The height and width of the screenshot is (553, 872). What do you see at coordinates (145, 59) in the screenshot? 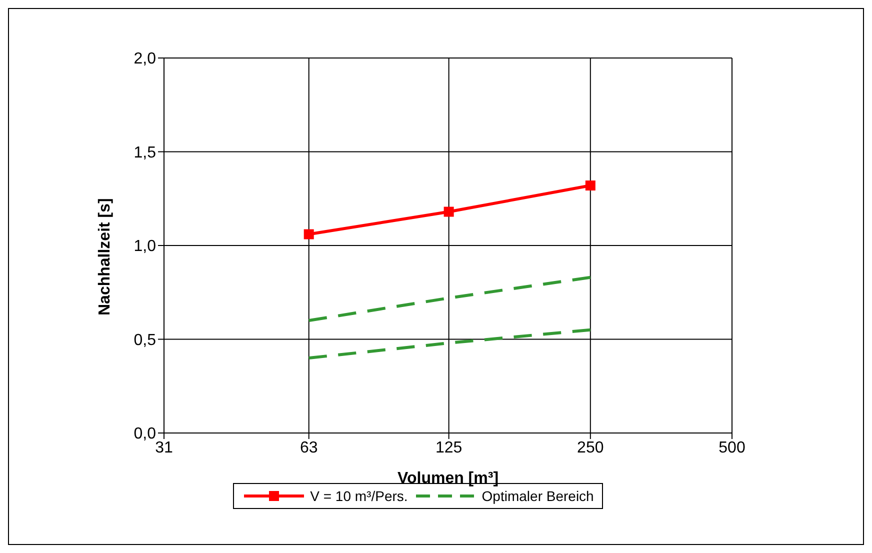
I see `y-tick-label: 2,0` at bounding box center [145, 59].